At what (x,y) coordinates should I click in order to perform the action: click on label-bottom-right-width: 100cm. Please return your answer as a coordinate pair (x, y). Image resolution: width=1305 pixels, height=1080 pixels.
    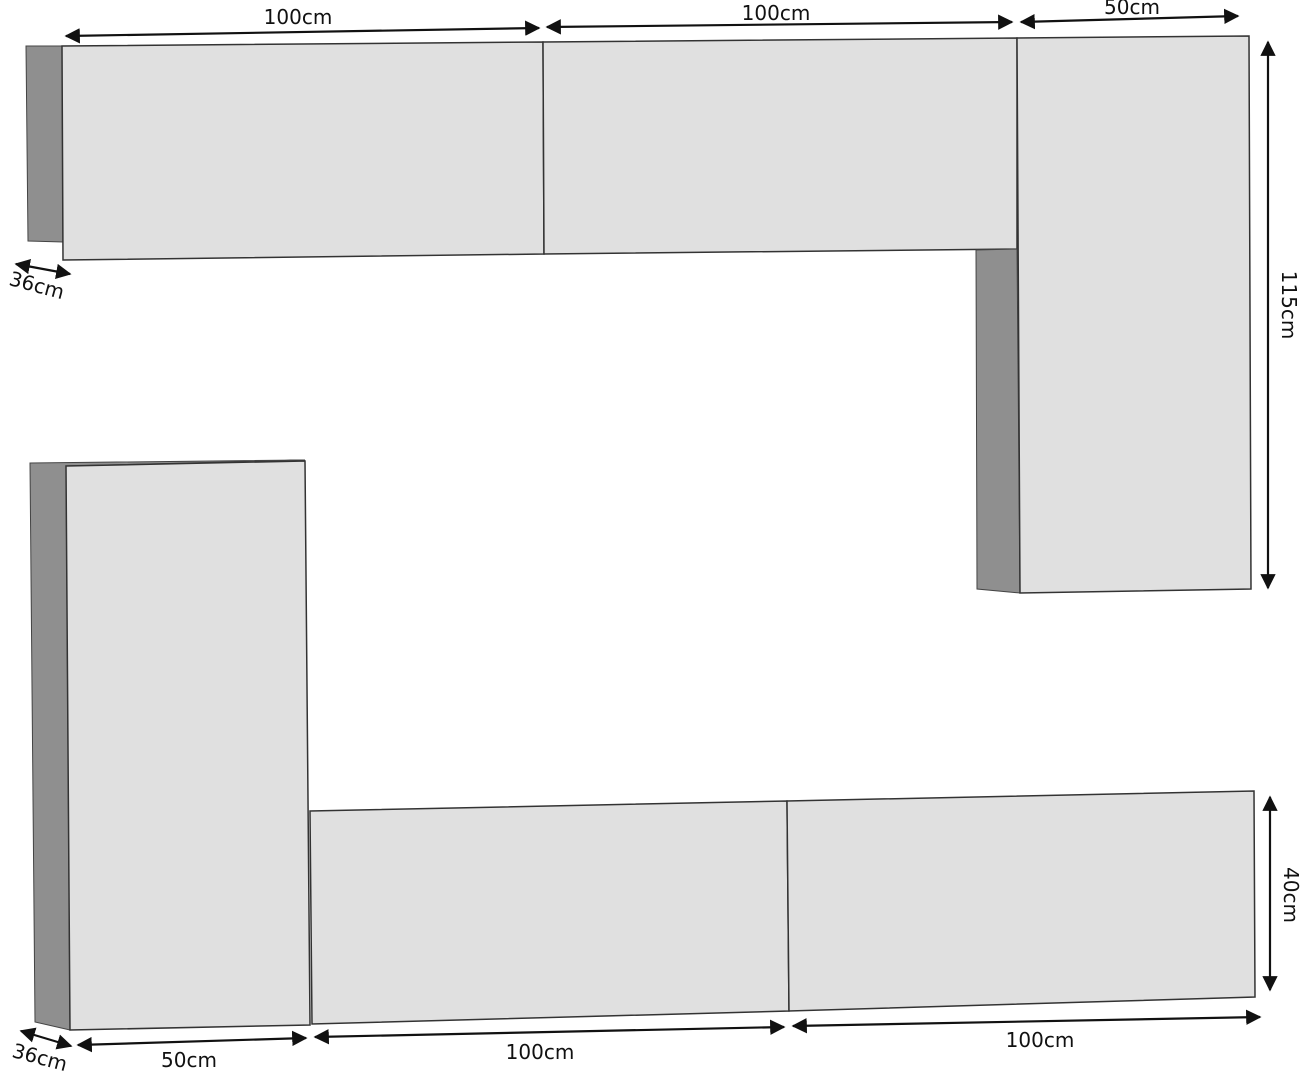
    Looking at the image, I should click on (1040, 1040).